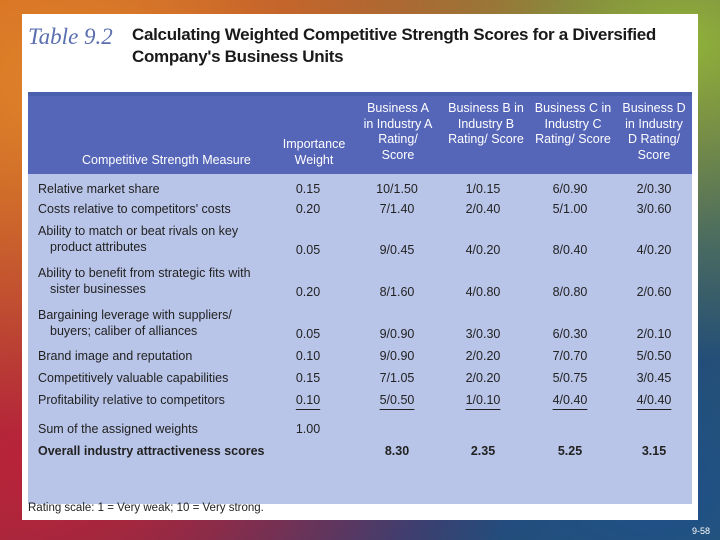 This screenshot has height=540, width=720. Describe the element at coordinates (654, 378) in the screenshot. I see `row-score-d: 3/0.45` at that location.